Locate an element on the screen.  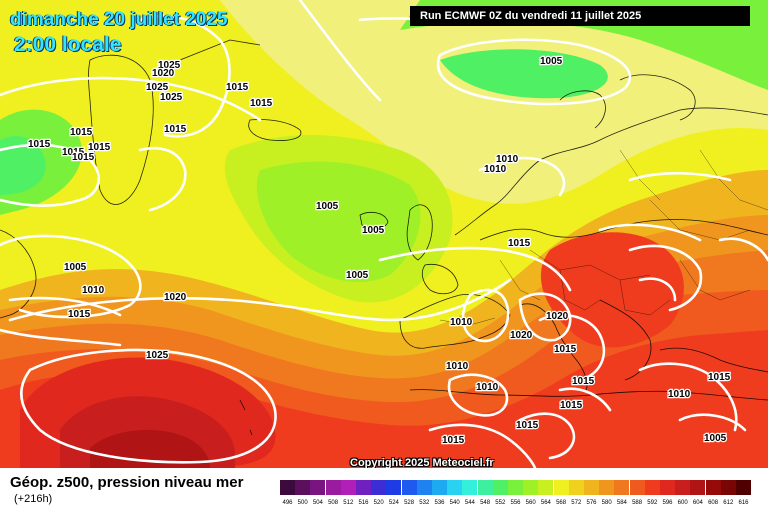
model-run-label: Run ECMWF 0Z du vendredi 11 juillet 2025 is located at coordinates (580, 16).